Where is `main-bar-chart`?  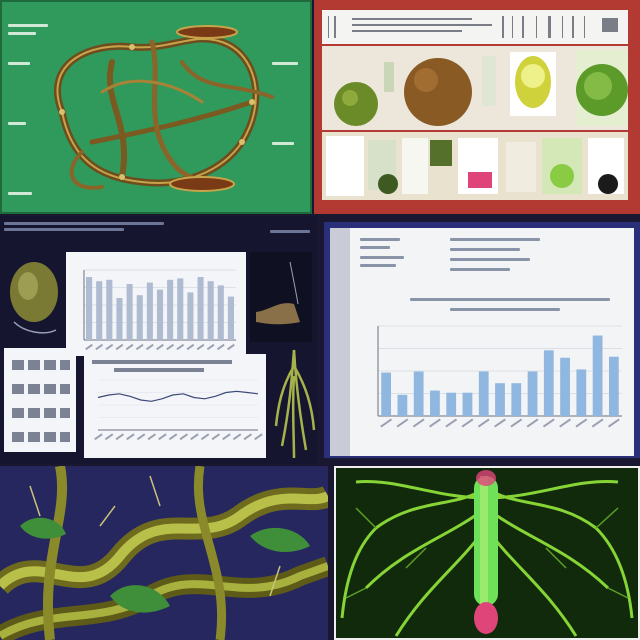 main-bar-chart is located at coordinates (499, 376).